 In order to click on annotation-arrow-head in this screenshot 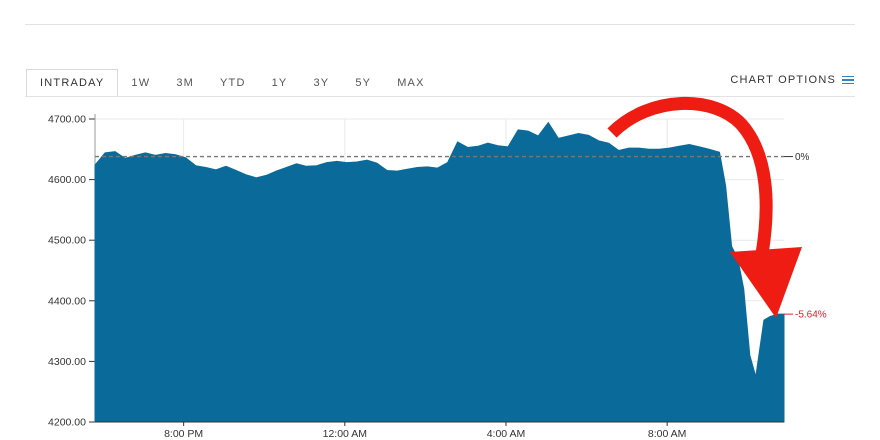, I will do `click(766, 282)`.